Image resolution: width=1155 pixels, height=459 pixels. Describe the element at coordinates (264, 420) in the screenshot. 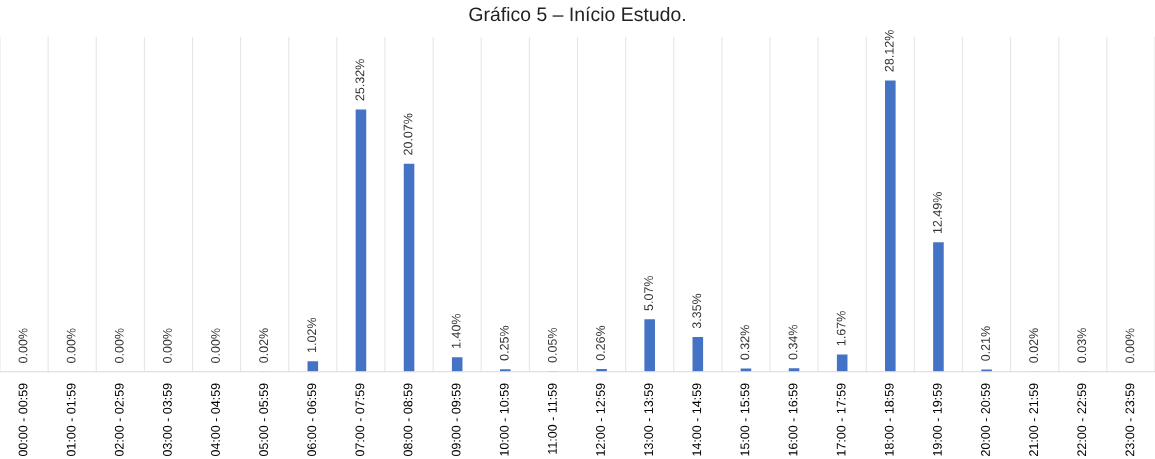

I see `x-tick-label: 05:00 - 05:59` at that location.